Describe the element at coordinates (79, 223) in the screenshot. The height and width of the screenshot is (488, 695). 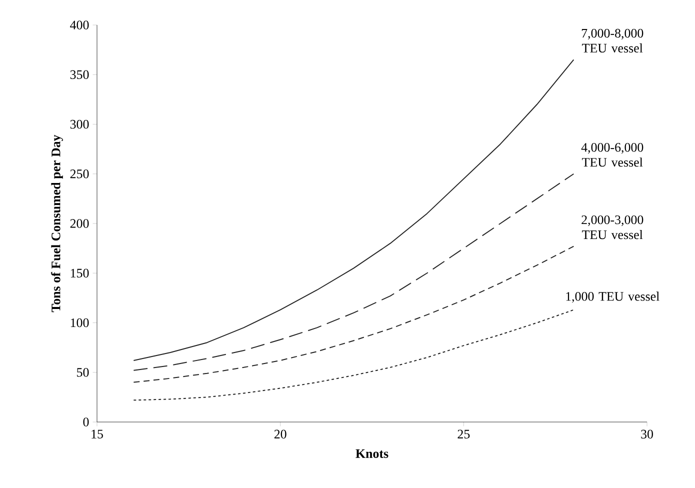
I see `y-tick-label: 200` at that location.